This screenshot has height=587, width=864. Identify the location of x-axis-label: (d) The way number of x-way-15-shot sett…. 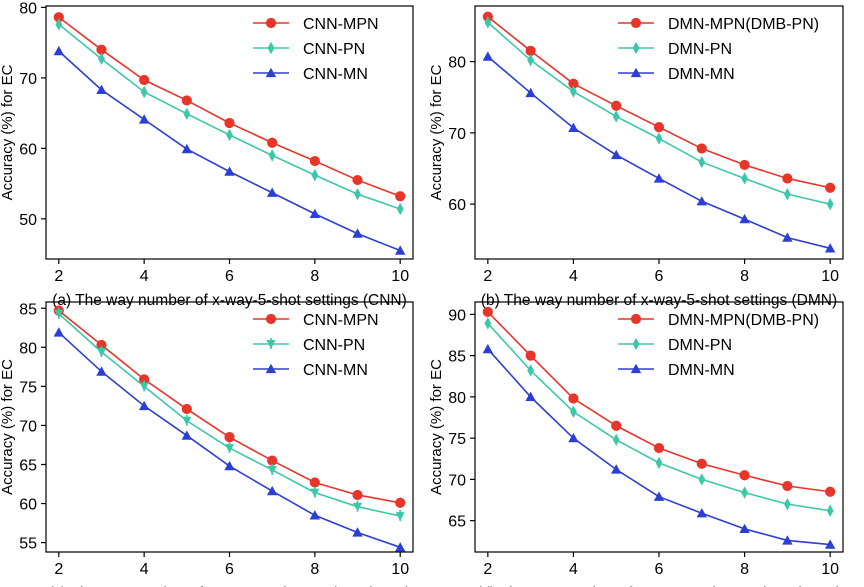
(659, 586).